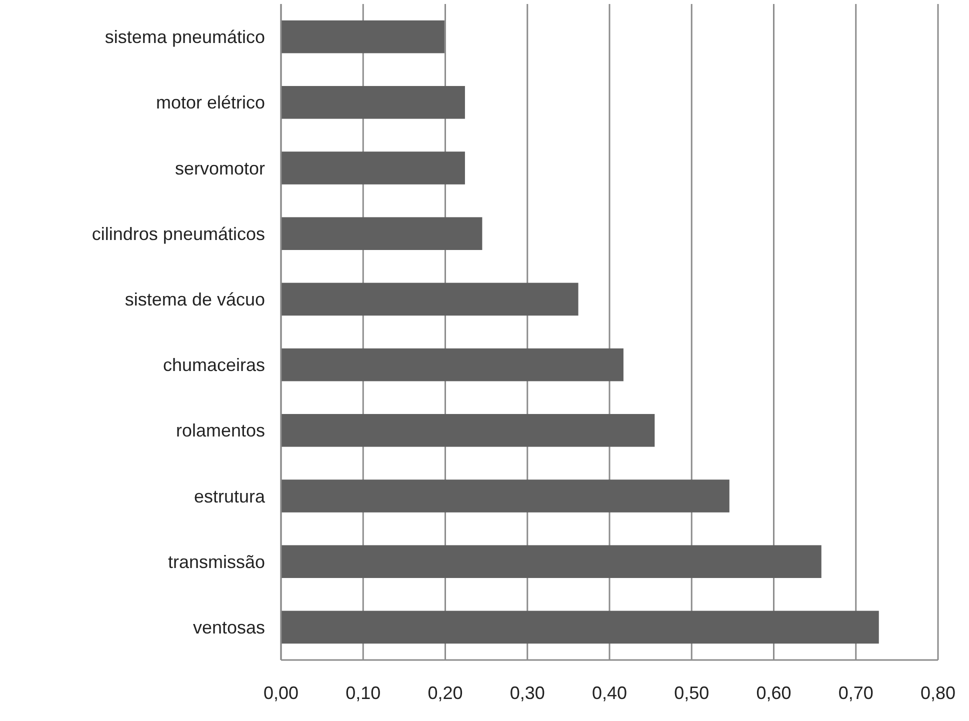  I want to click on y-tick-label: chumaceiras, so click(213, 365).